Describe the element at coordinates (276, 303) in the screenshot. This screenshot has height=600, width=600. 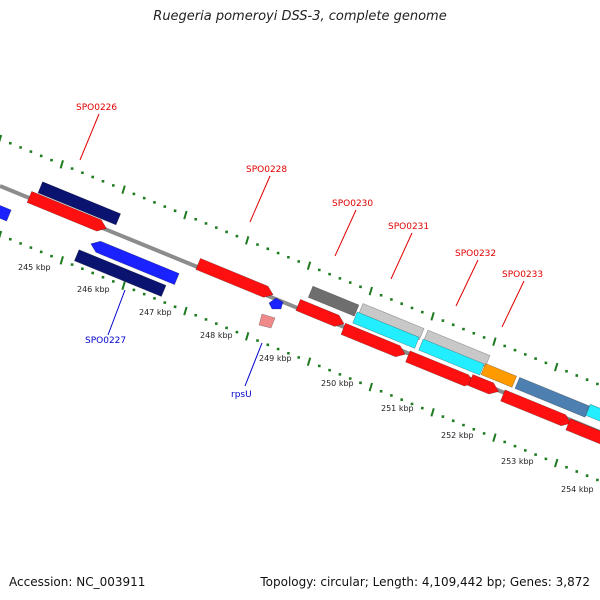
I see `gene-feature-rpsU-blue` at that location.